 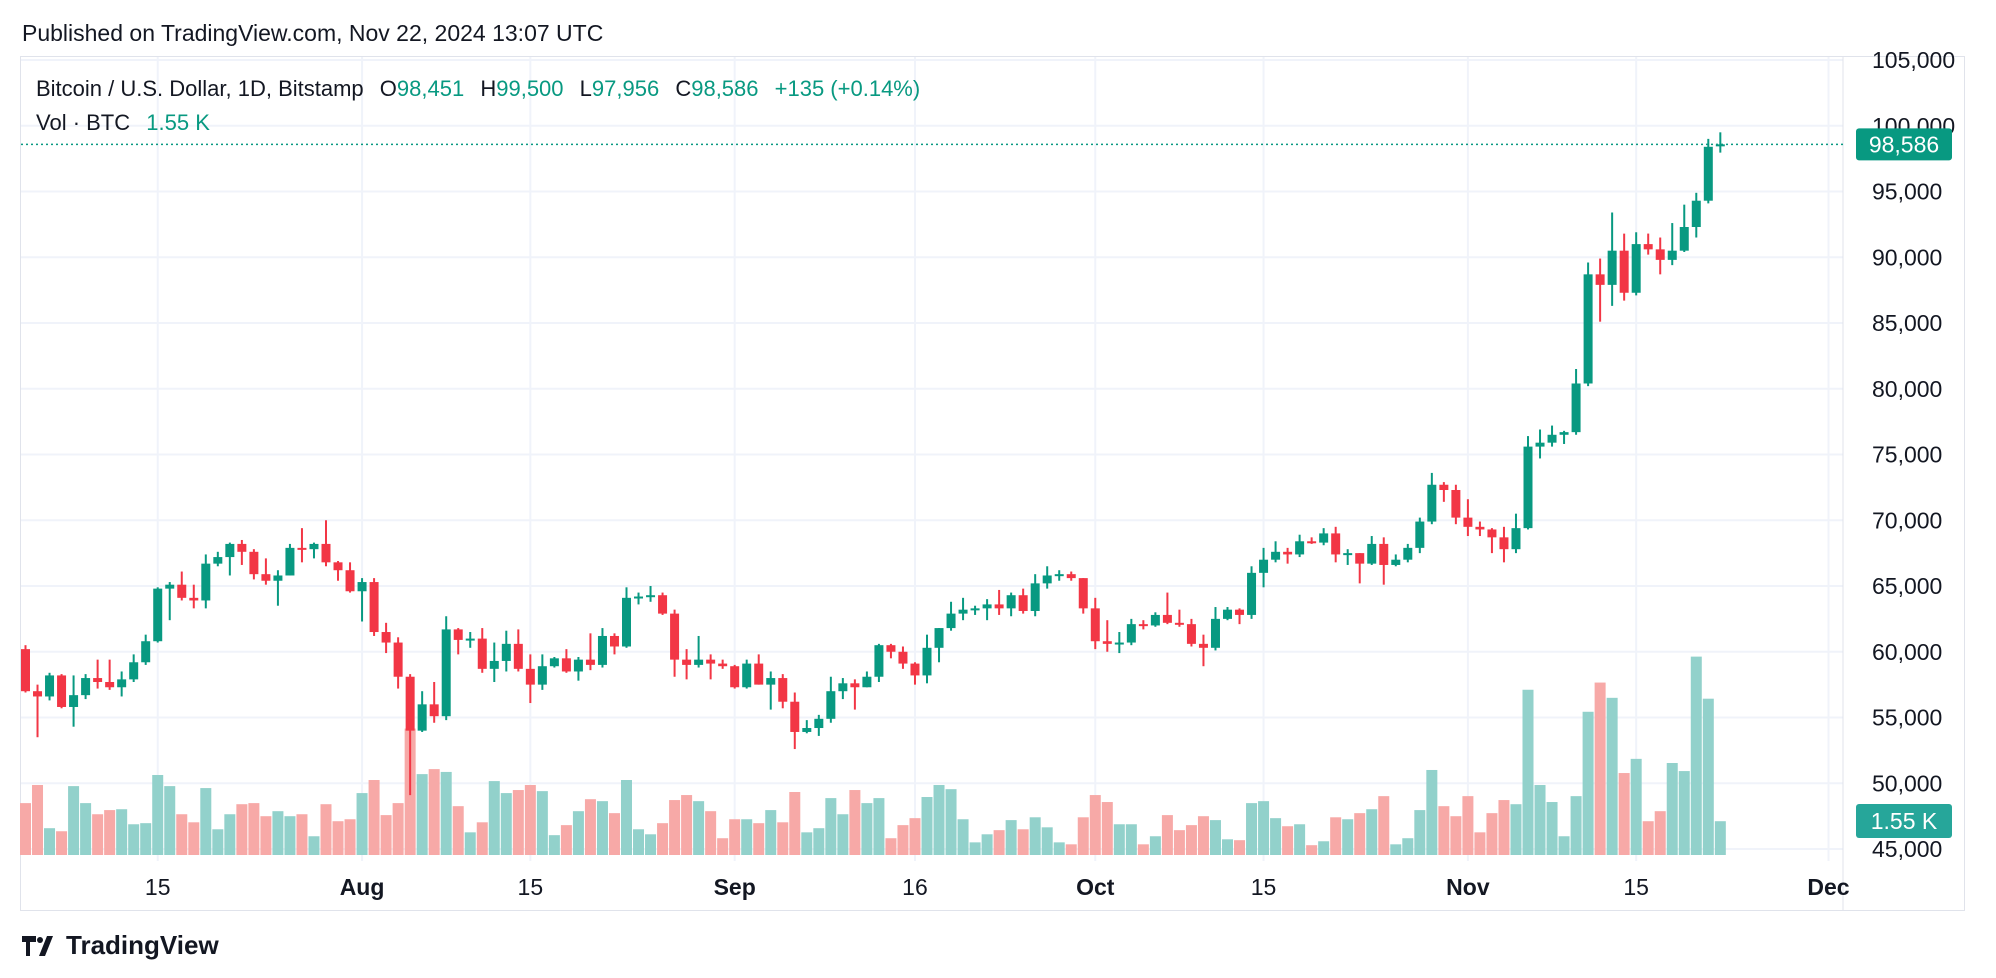 What do you see at coordinates (1907, 586) in the screenshot?
I see `price-tick-label: 65,000` at bounding box center [1907, 586].